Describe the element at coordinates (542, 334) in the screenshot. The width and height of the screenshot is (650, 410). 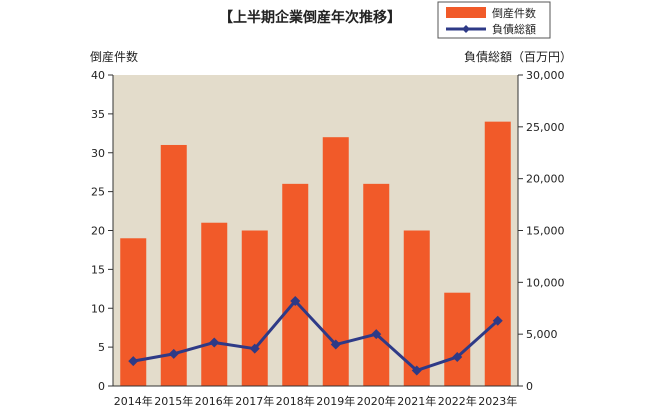
I see `right-tick-label: 5,000` at that location.